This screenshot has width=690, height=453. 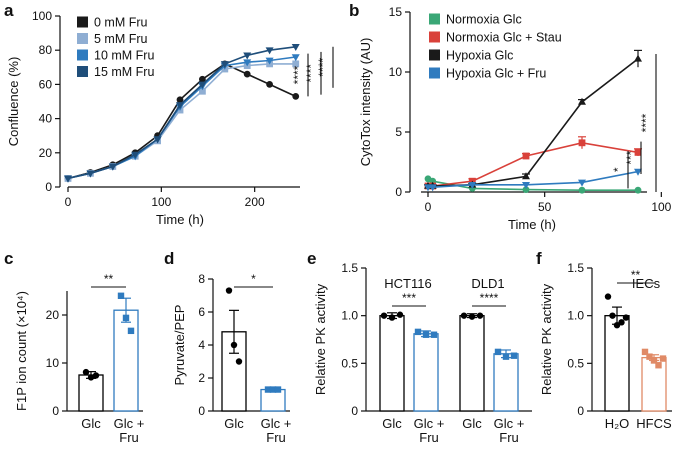 What do you see at coordinates (496, 74) in the screenshot?
I see `b-legend-label: Hypoxia Glc + Fru` at bounding box center [496, 74].